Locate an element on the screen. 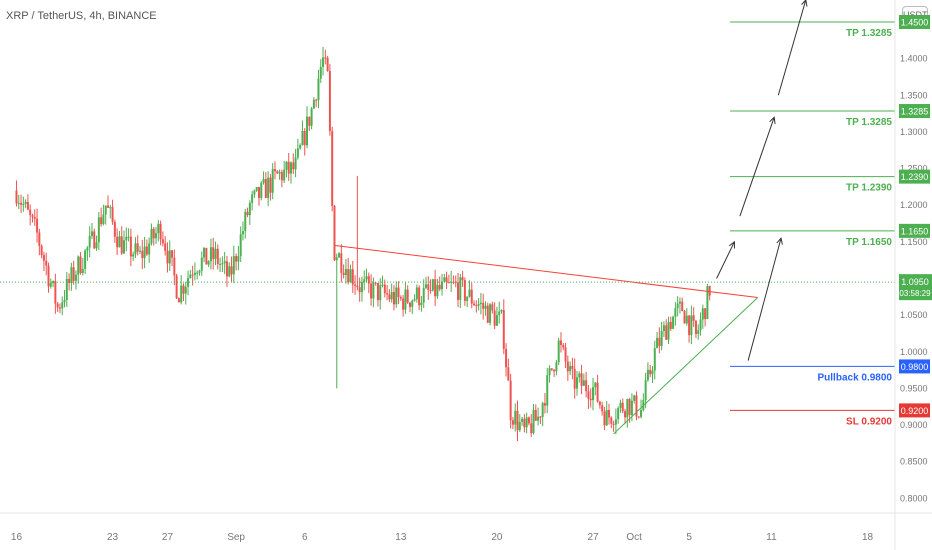  y-tick-label: 1.2500 is located at coordinates (914, 169).